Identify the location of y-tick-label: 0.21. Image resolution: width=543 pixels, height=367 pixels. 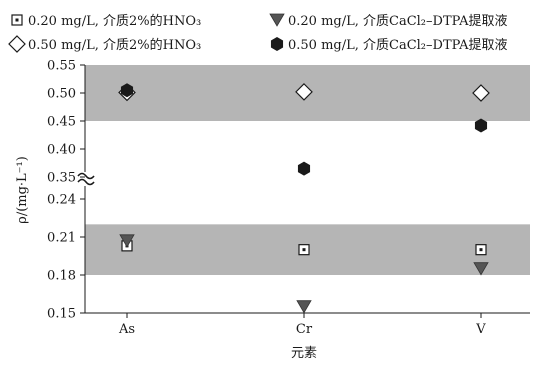
(61, 238).